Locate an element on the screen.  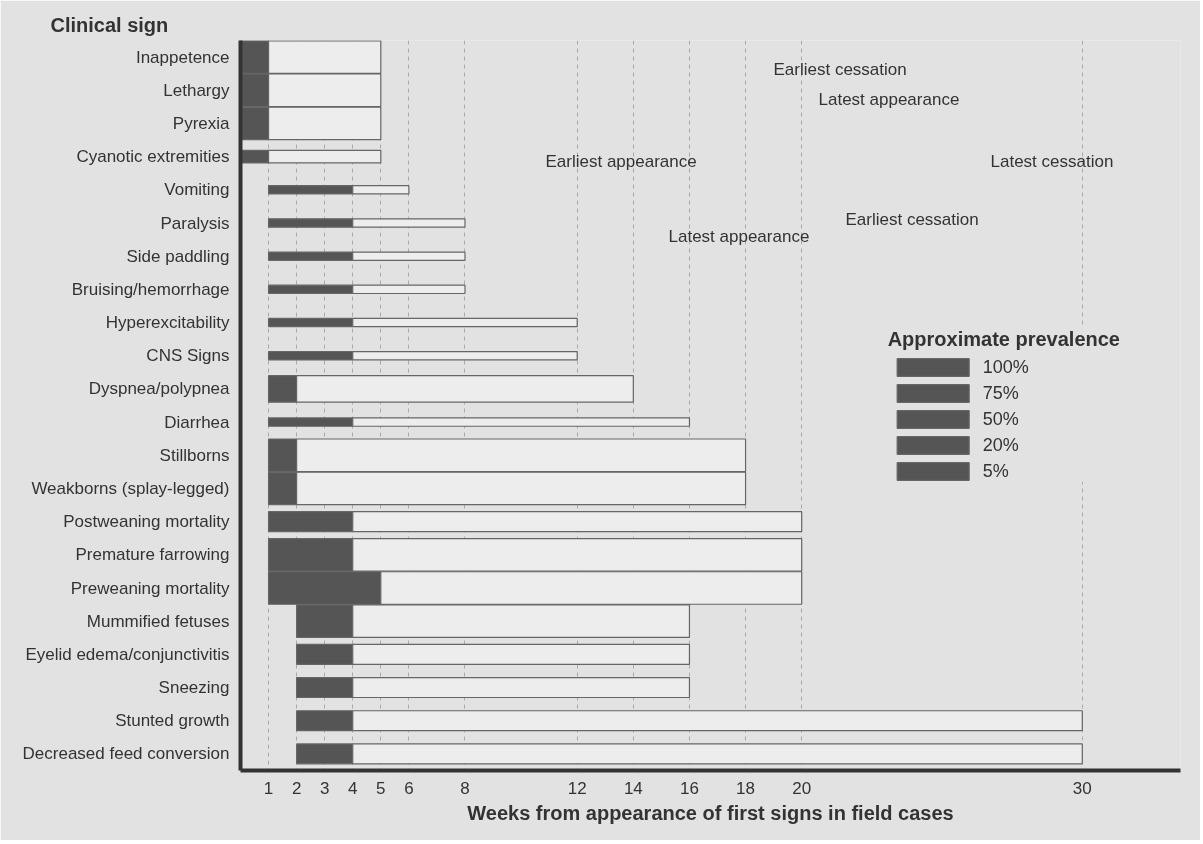
x-tick-label: 30 is located at coordinates (1082, 788).